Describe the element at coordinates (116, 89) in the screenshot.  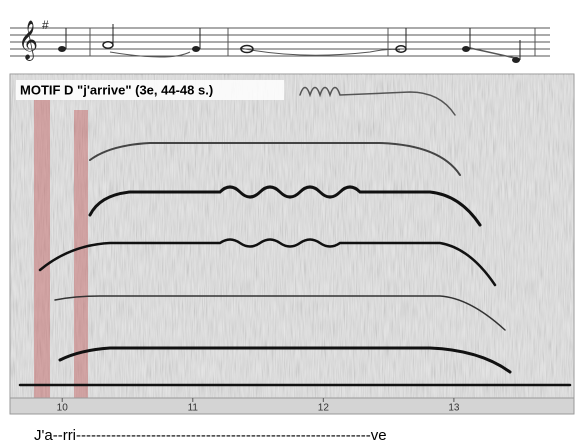
I see `caption: MOTIF D "j'arrive" (3e, 44-48 s.)` at that location.